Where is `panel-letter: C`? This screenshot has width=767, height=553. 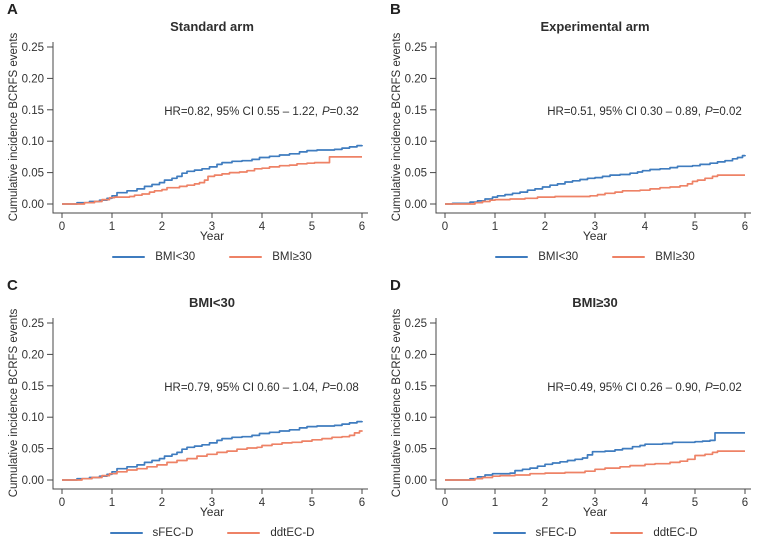
panel-letter: C is located at coordinates (12, 285).